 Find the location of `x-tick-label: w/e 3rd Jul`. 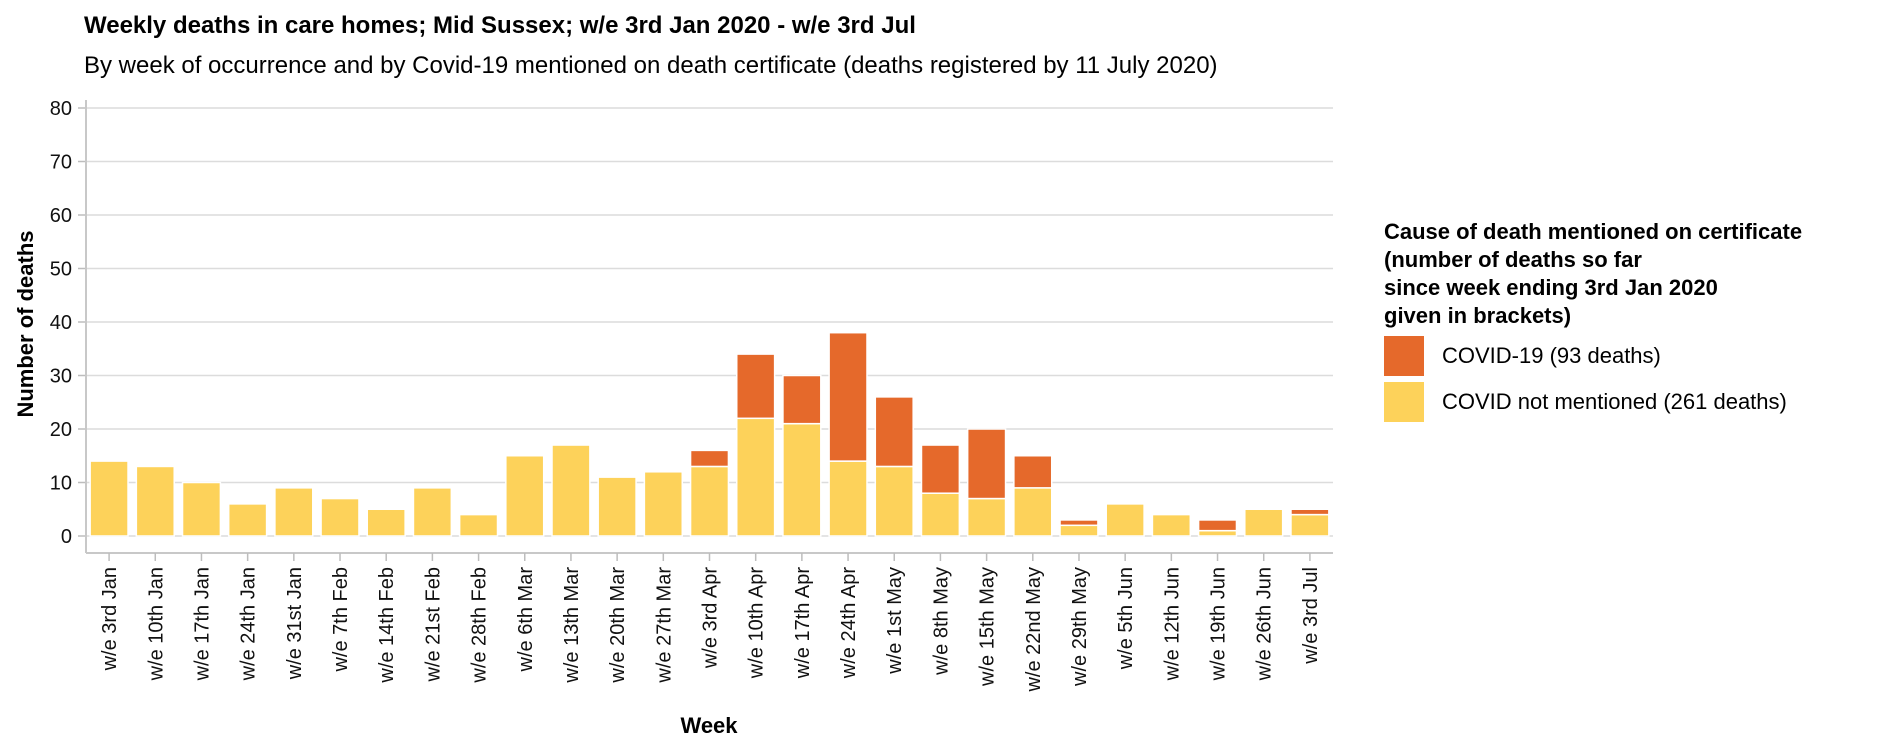

x-tick-label: w/e 3rd Jul is located at coordinates (1311, 616).